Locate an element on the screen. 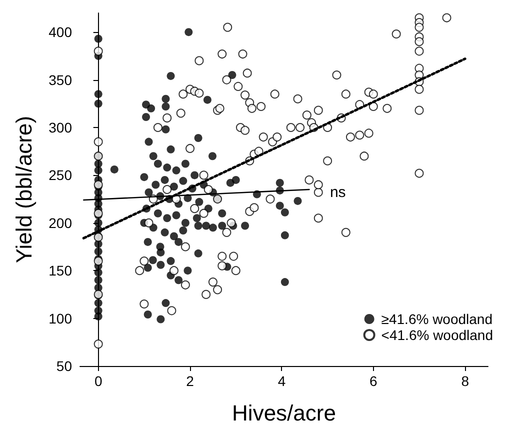 This screenshot has height=429, width=510. y-tick-label: 50 is located at coordinates (64, 366).